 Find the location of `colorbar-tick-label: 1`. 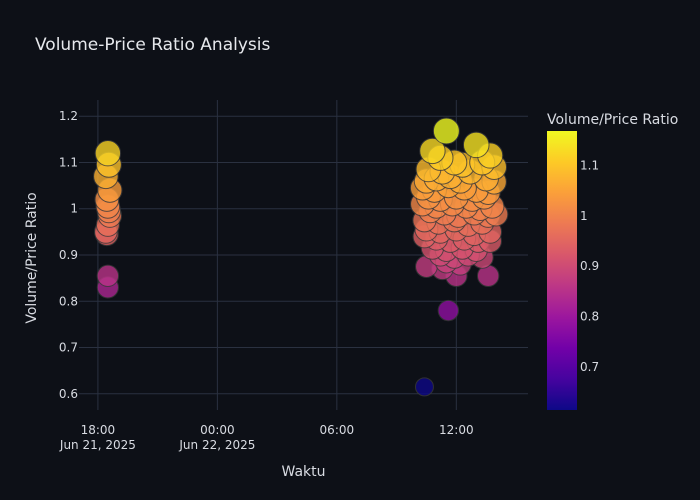

colorbar-tick-label: 1 is located at coordinates (584, 216).